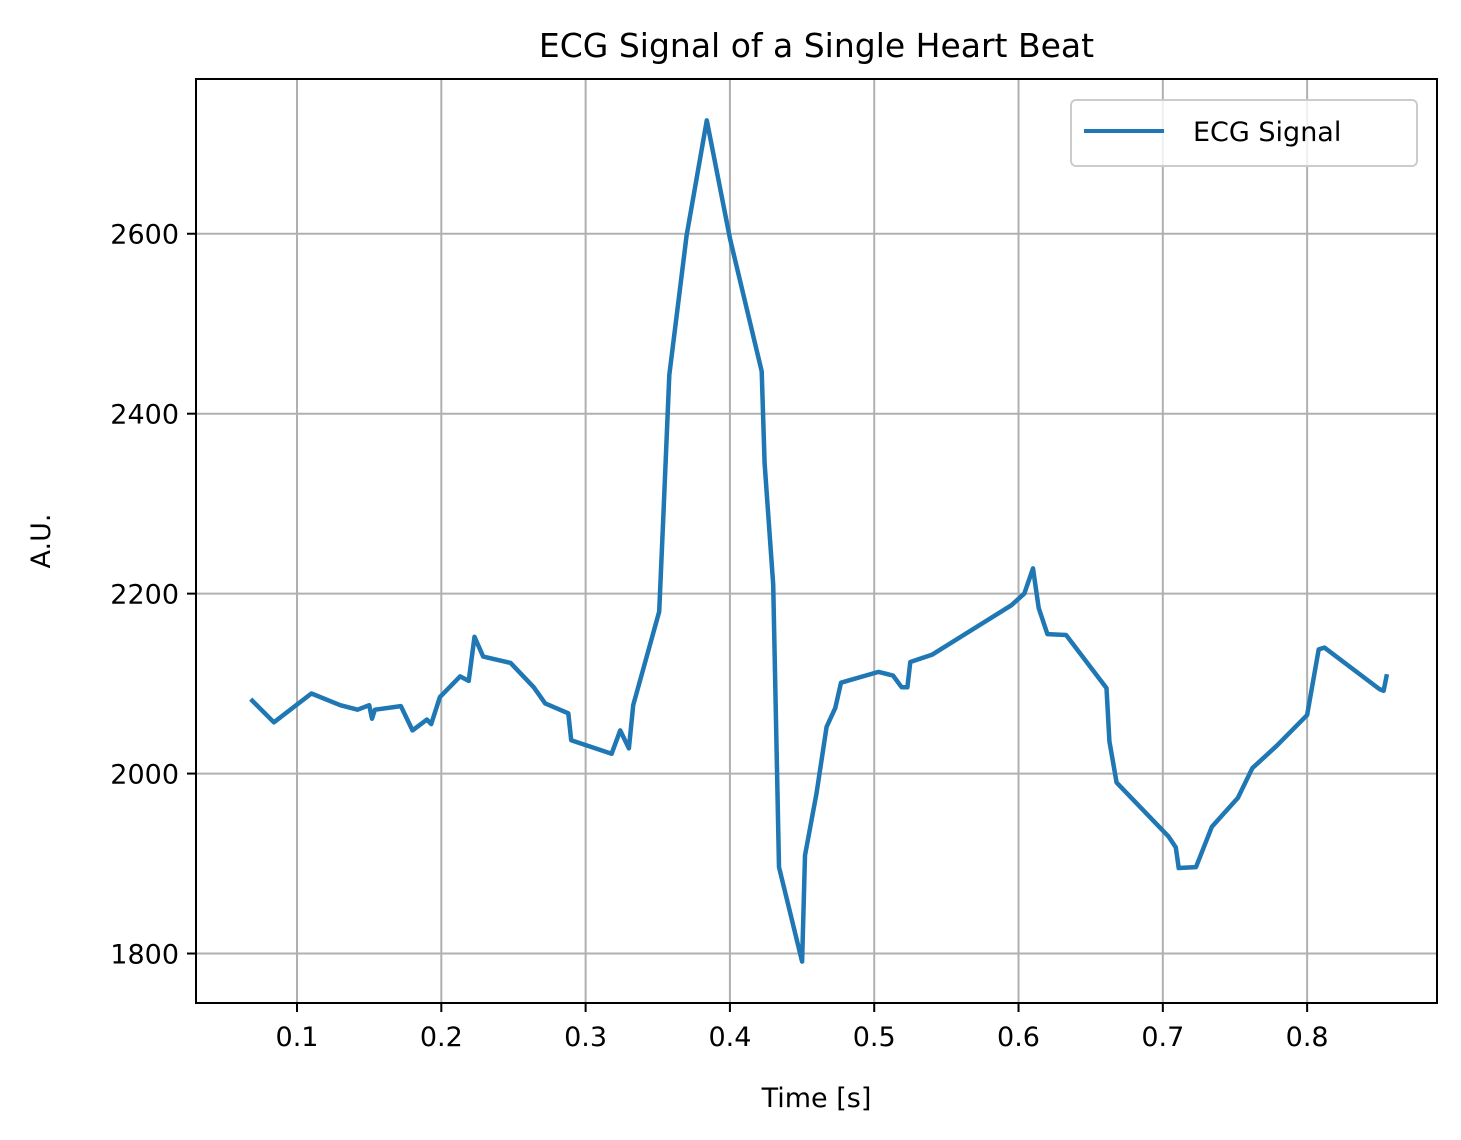 This screenshot has height=1140, width=1461. Describe the element at coordinates (802, 1028) in the screenshot. I see `x-axis: 0.1 0.2 0.3 0.4 0.5 0.6 0.7 0.8` at that location.